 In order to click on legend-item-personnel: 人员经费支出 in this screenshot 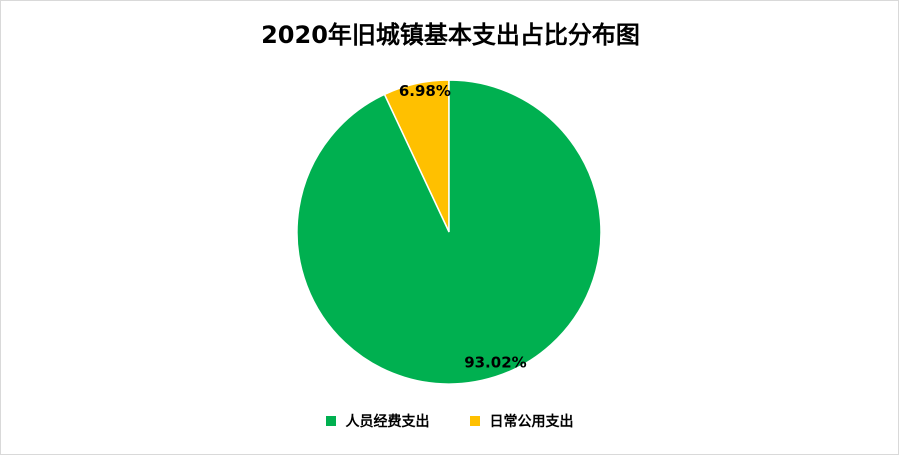, I will do `click(377, 421)`.